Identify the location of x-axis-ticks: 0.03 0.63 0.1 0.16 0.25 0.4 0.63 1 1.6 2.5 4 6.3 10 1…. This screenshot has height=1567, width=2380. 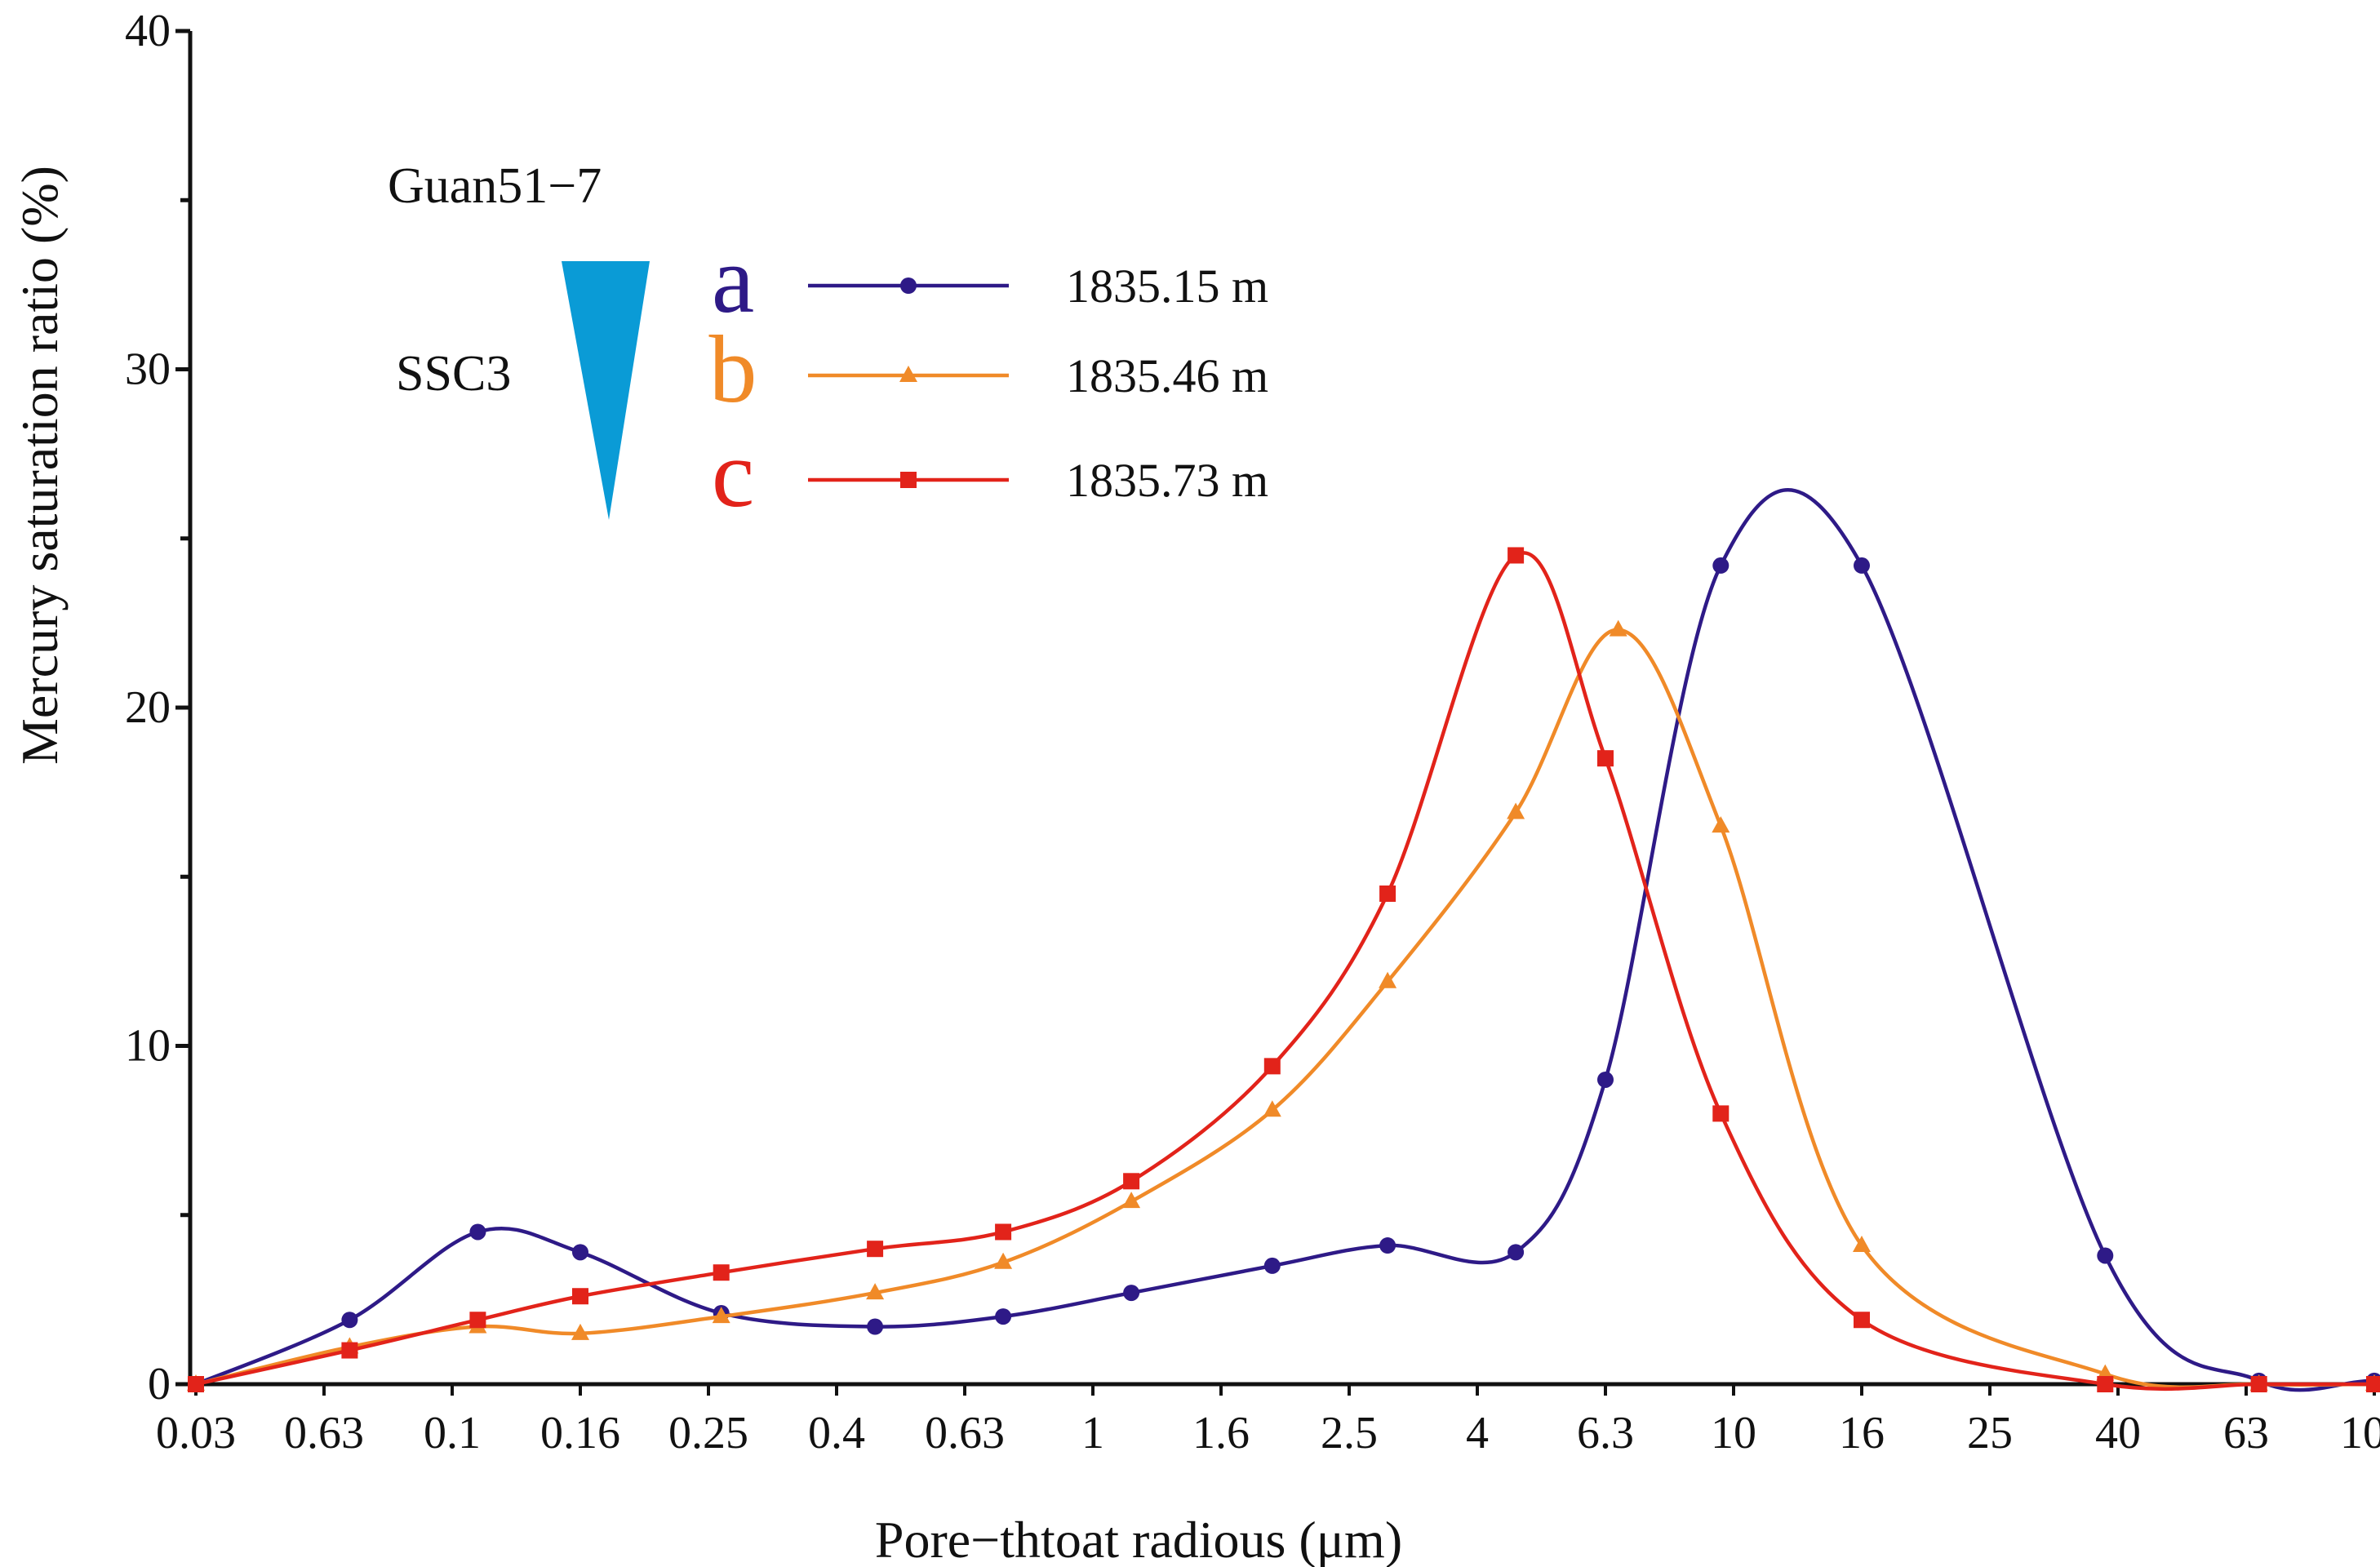
(1268, 1421).